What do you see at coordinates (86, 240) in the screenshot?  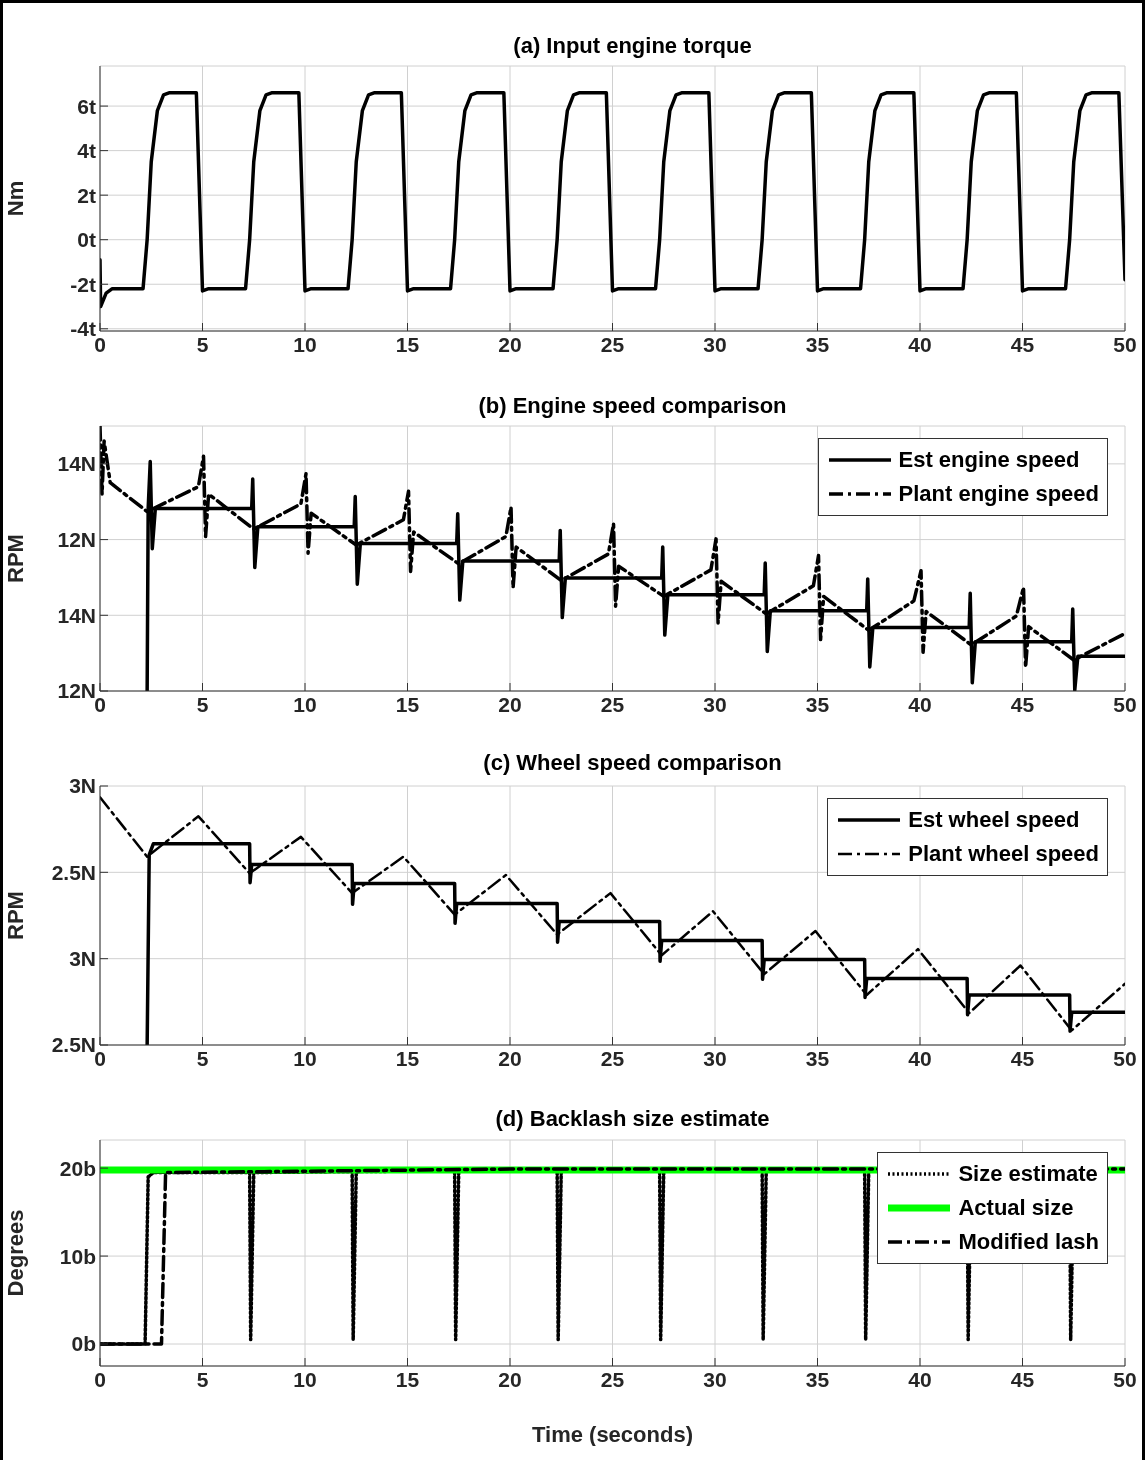 I see `y-tick-label: 0t` at bounding box center [86, 240].